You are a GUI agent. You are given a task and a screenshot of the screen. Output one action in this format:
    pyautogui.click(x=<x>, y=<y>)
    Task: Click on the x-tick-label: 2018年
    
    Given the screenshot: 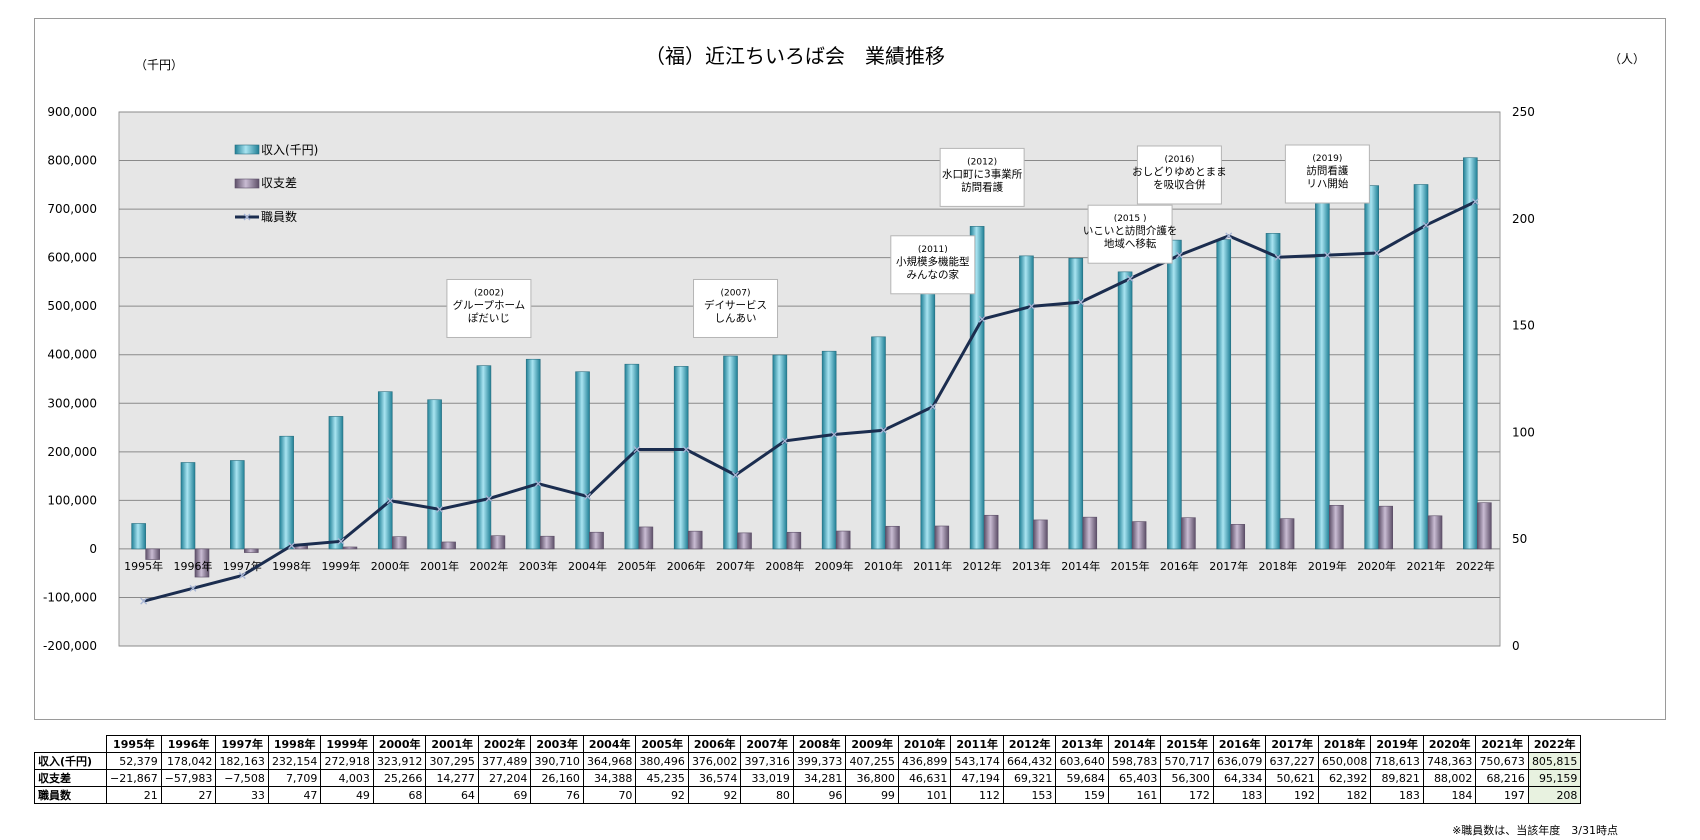 What is the action you would take?
    pyautogui.click(x=1278, y=566)
    